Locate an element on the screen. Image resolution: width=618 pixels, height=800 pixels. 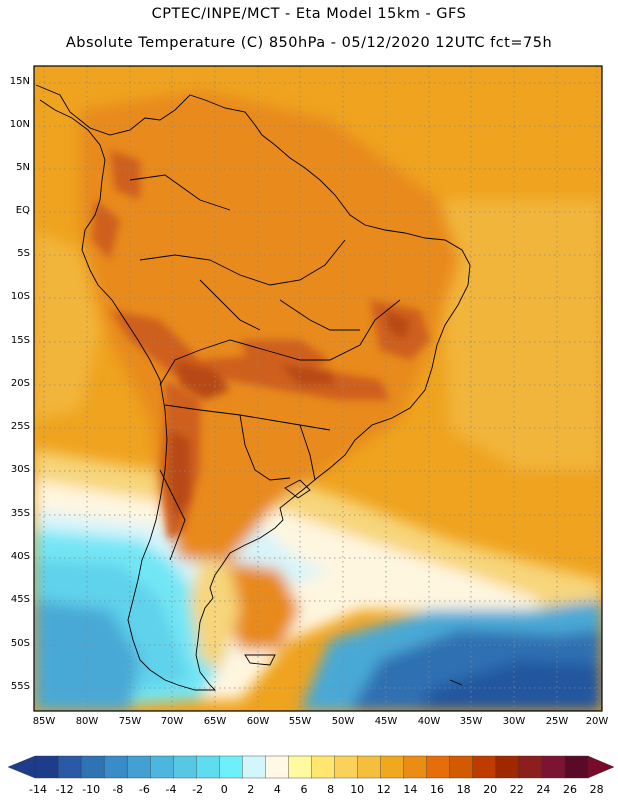
colorbar-label: -4 is located at coordinates (171, 789).